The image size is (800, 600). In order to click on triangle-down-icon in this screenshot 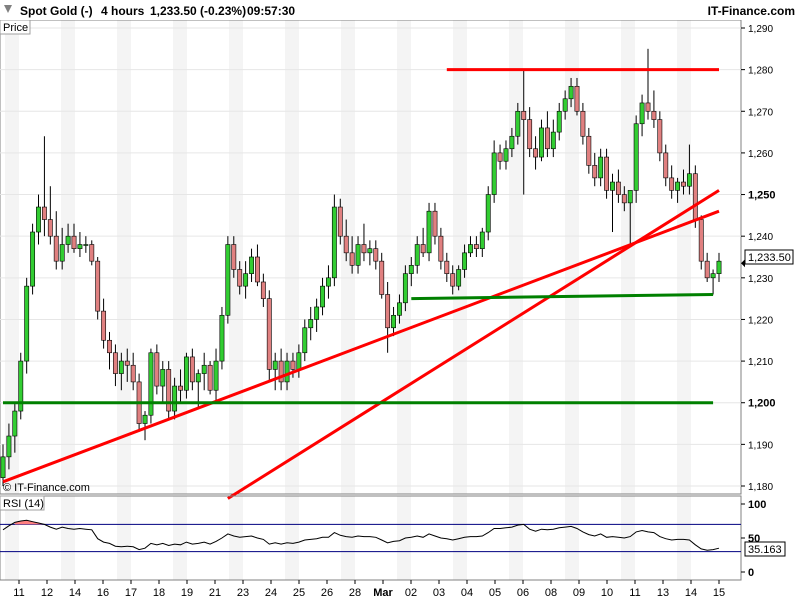, I will do `click(8, 9)`.